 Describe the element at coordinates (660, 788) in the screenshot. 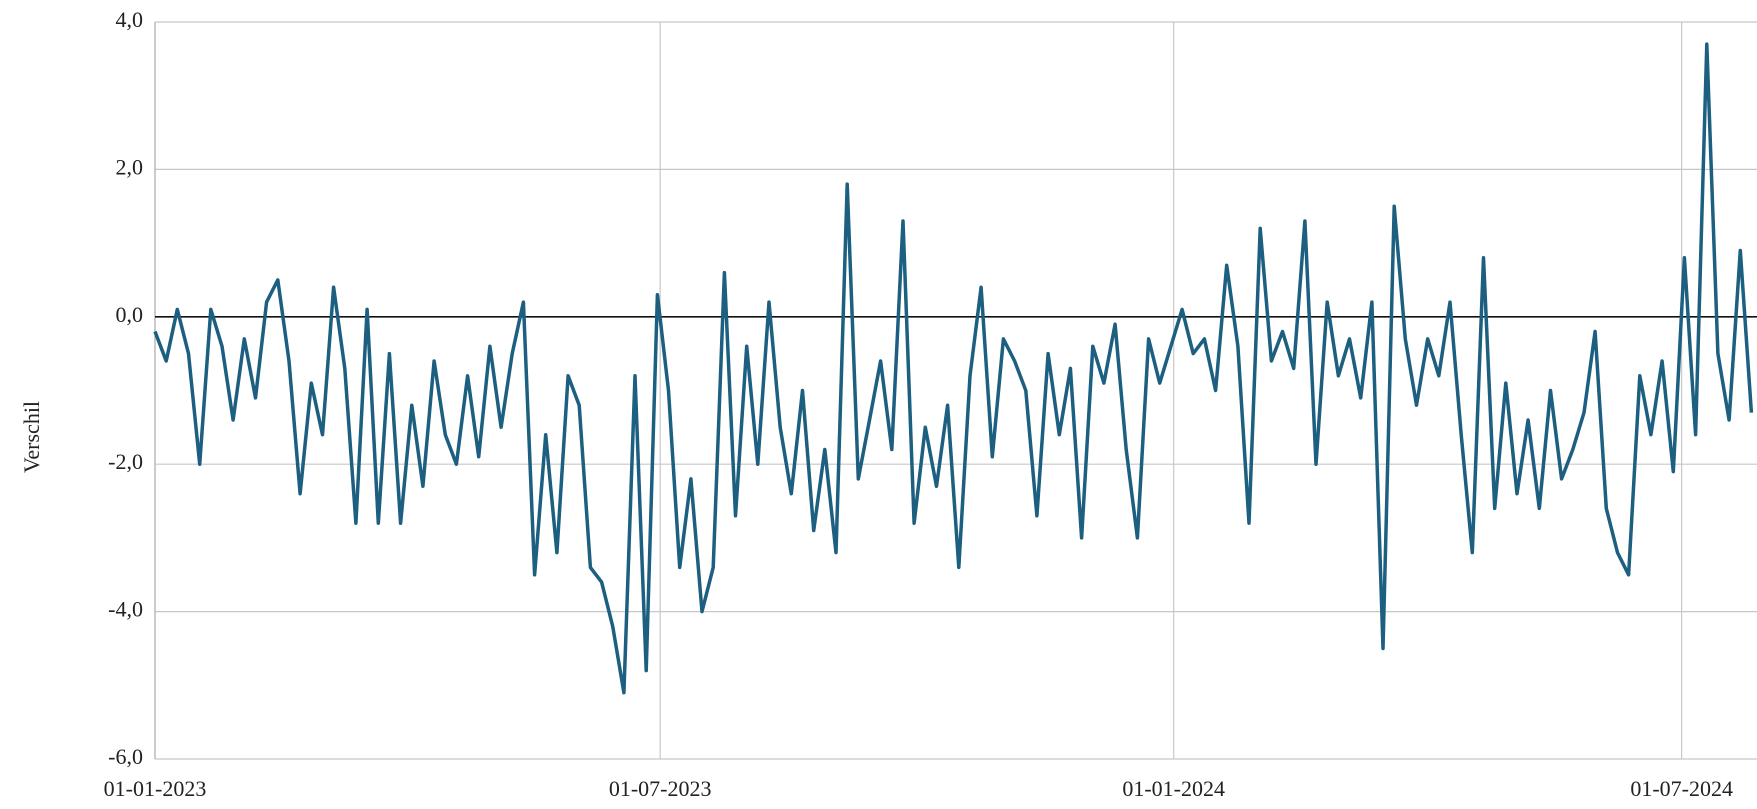

I see `x-tick-label: 01-07-2023` at that location.